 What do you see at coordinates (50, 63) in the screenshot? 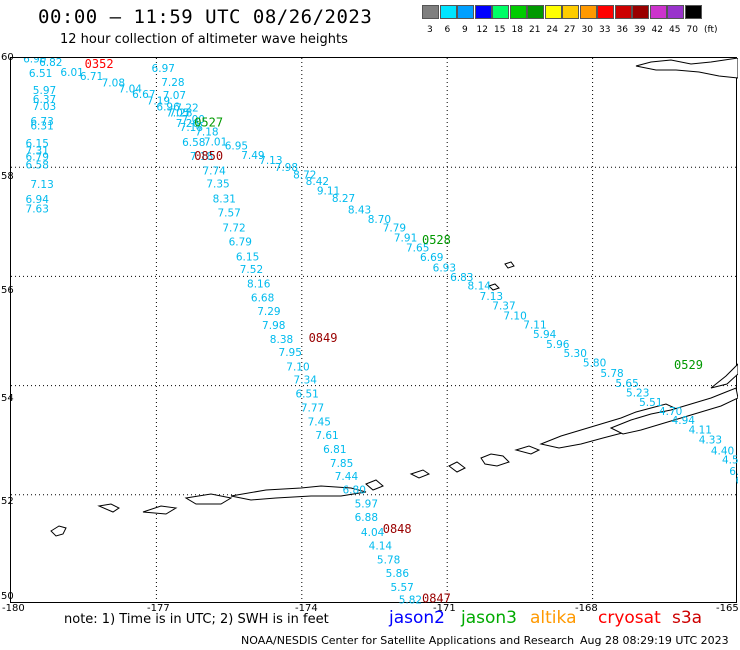
I see `swh-value: 6.82` at bounding box center [50, 63].